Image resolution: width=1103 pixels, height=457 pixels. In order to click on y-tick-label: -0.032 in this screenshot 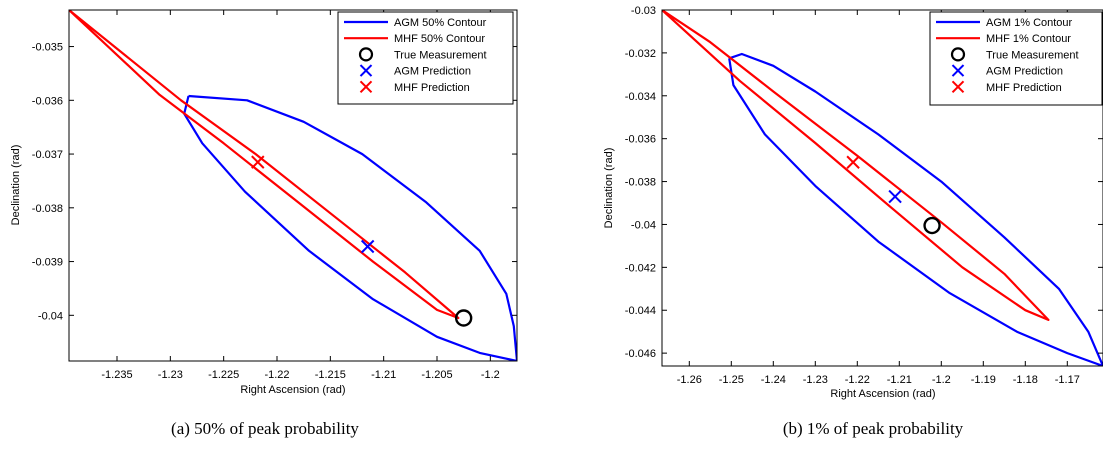, I will do `click(640, 54)`.